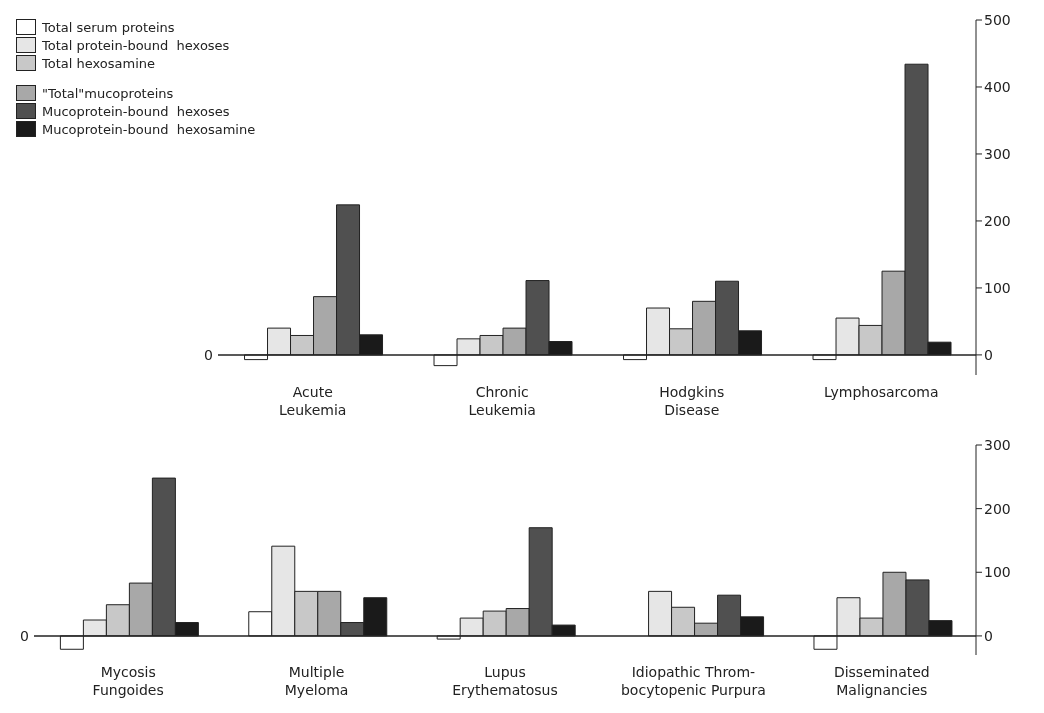 Image resolution: width=1044 pixels, height=713 pixels. I want to click on x-tick-label: Disseminated Malignancies, so click(881, 681).